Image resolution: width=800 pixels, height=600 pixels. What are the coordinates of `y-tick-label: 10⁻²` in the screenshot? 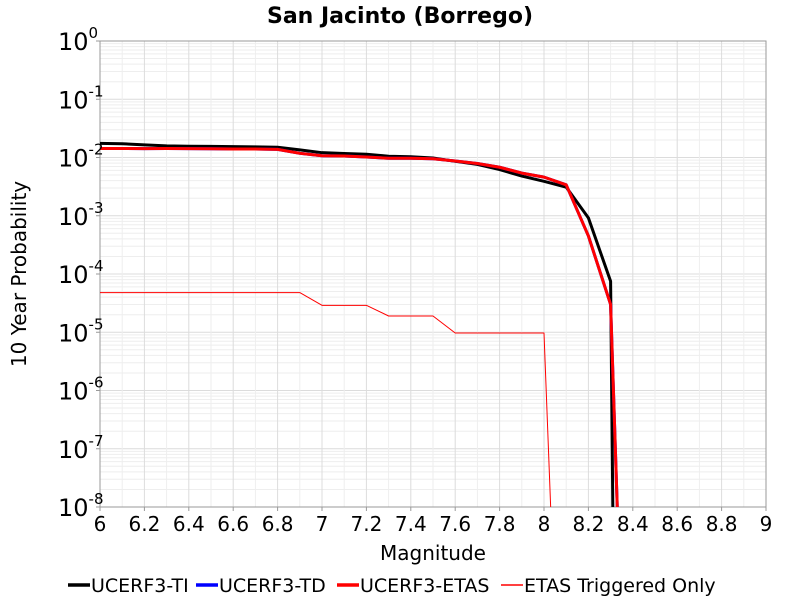 It's located at (81, 157).